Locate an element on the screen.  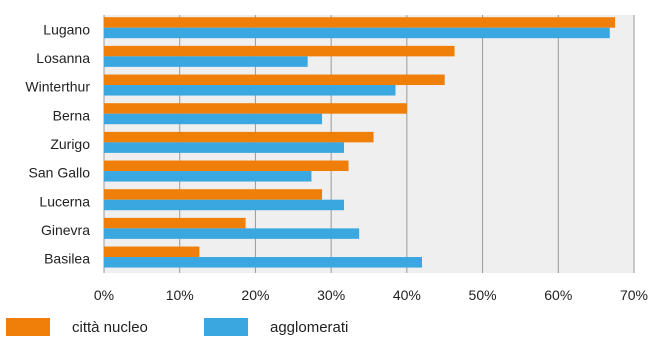
x-tick-label: 70% is located at coordinates (634, 295).